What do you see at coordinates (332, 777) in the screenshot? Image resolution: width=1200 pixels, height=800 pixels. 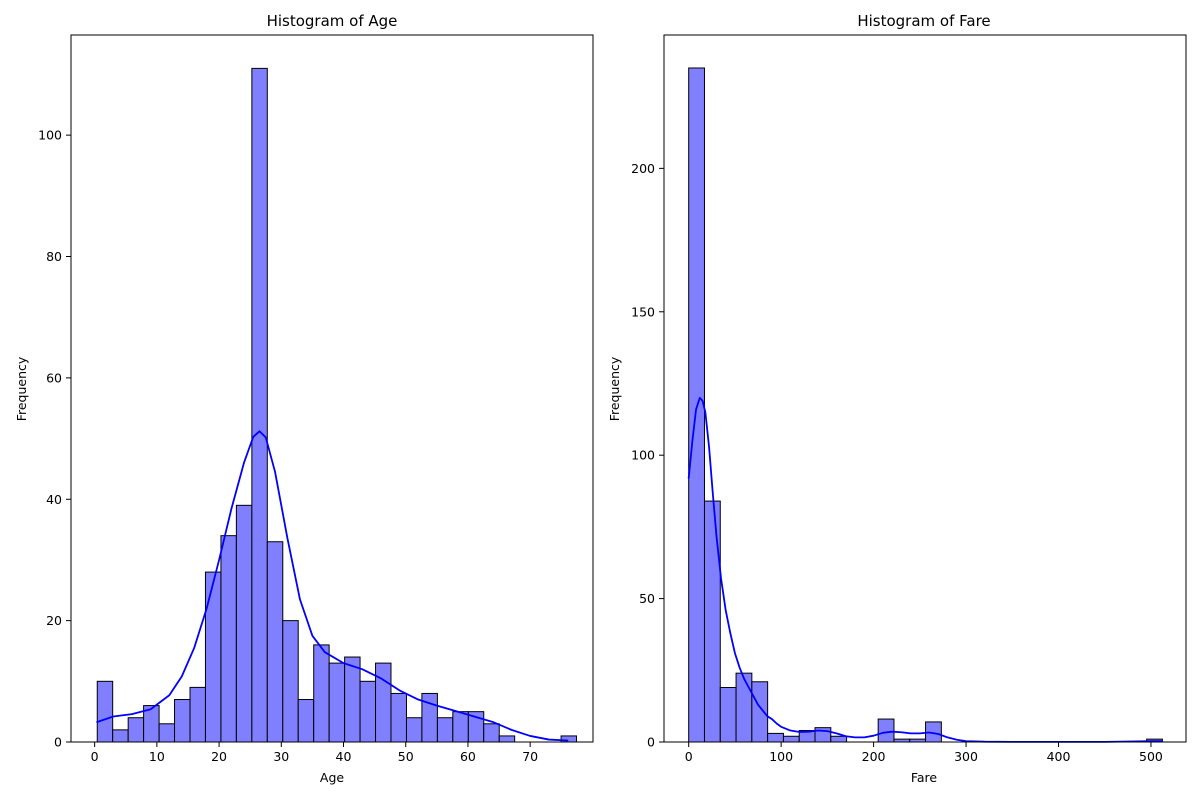 I see `x-axis-label: Age` at bounding box center [332, 777].